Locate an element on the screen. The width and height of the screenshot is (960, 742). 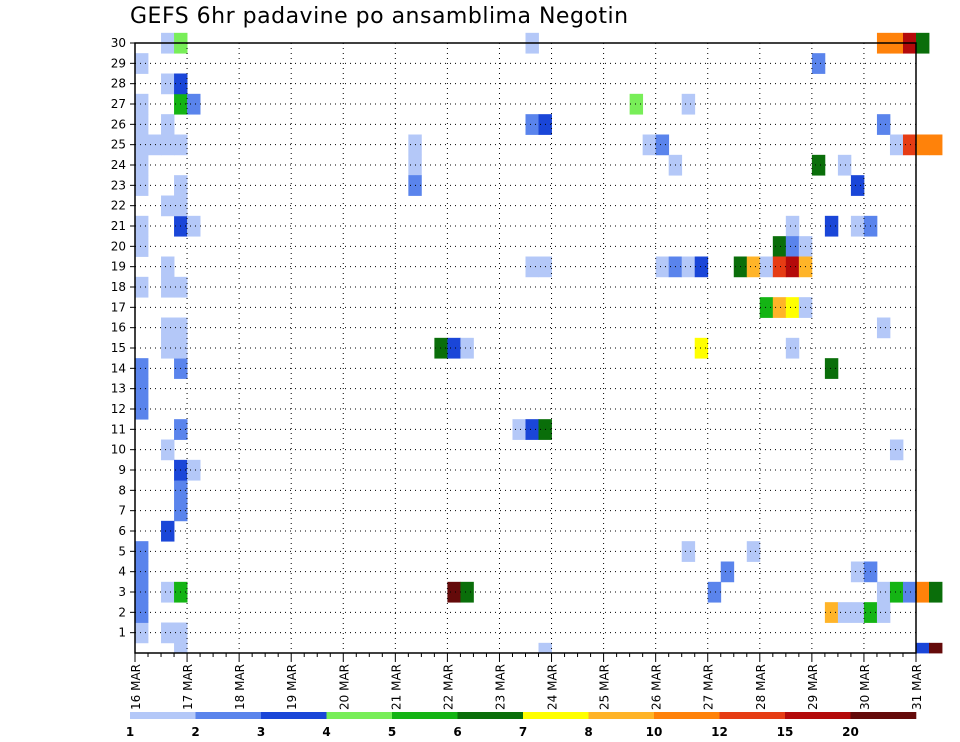
colorbar-label: 20 is located at coordinates (850, 732).